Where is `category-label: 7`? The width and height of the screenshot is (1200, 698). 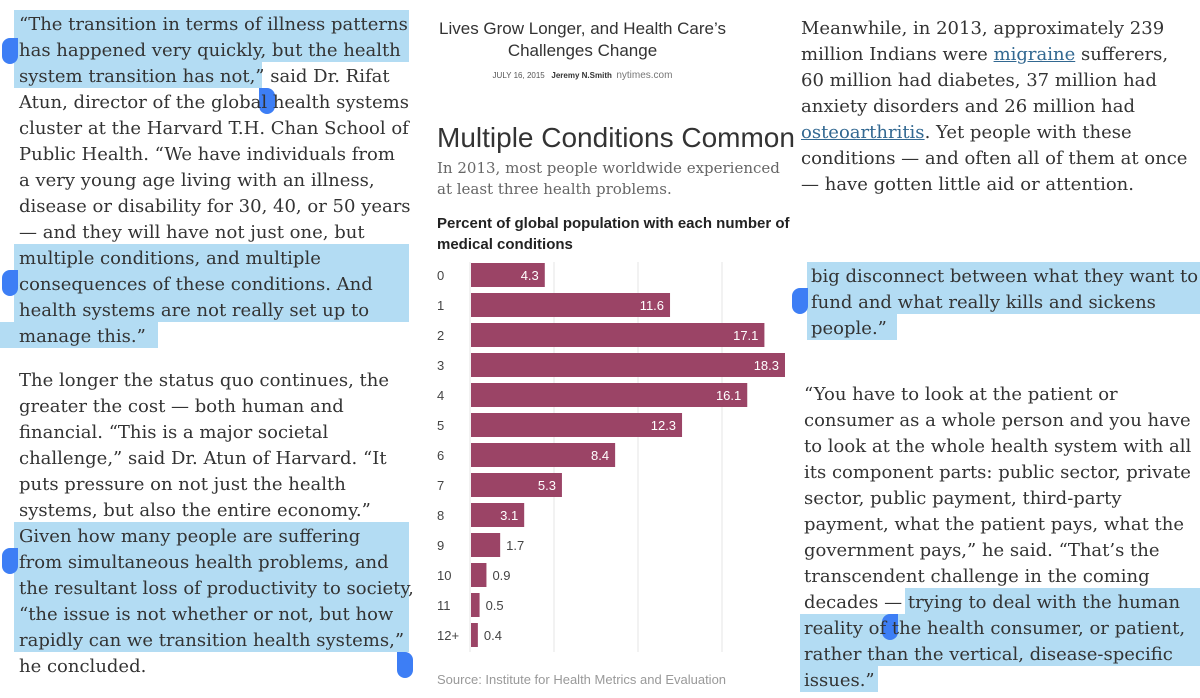 category-label: 7 is located at coordinates (440, 485).